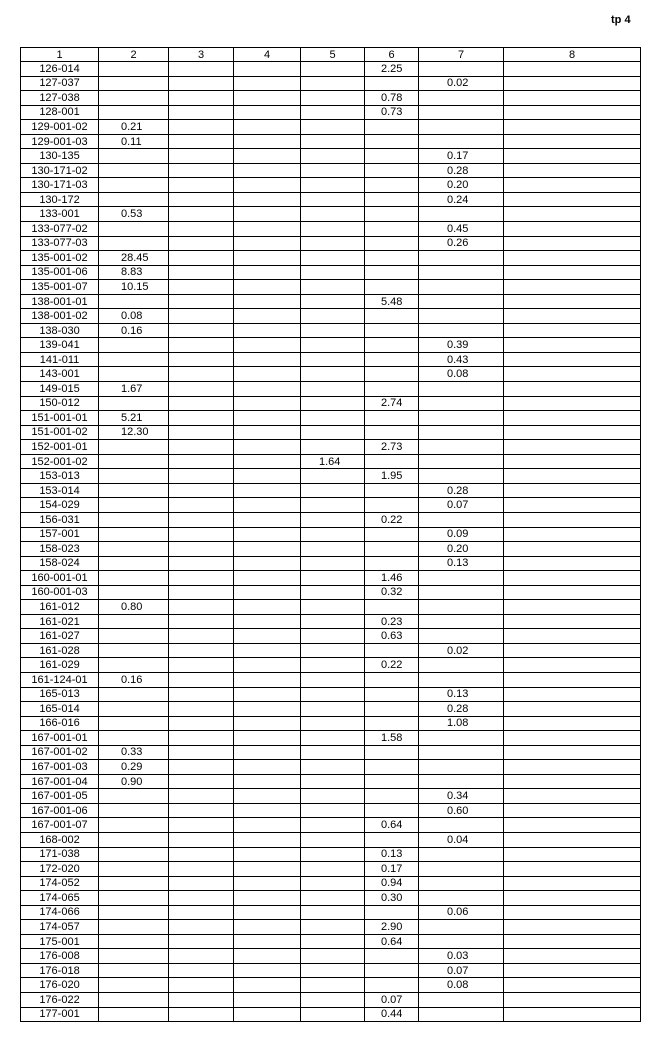 Image resolution: width=664 pixels, height=1045 pixels. I want to click on value-cell-col-2: 1.67, so click(133, 389).